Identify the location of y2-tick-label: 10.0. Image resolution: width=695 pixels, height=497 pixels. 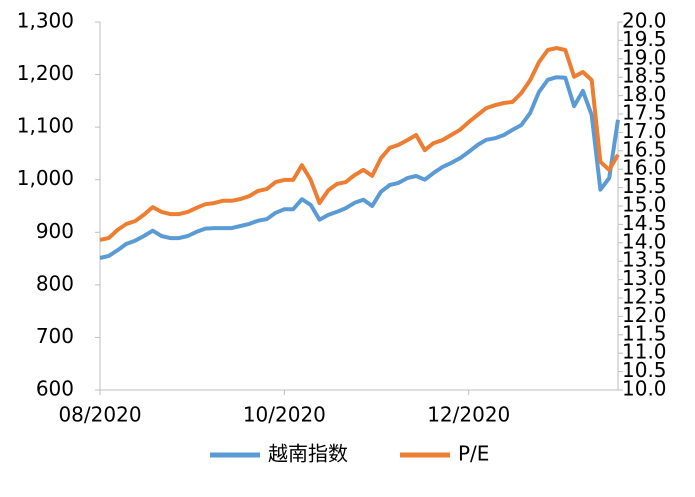
(644, 389).